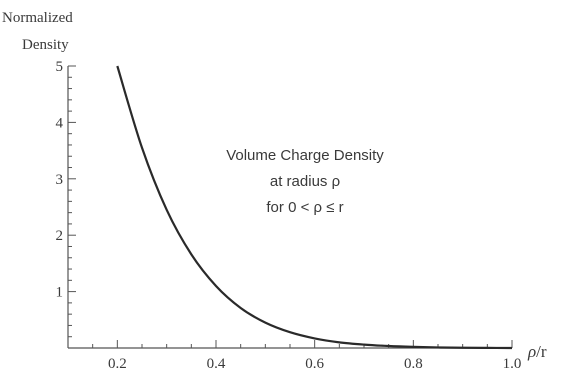  What do you see at coordinates (541, 351) in the screenshot?
I see `x-axis-label-over-r: /r` at bounding box center [541, 351].